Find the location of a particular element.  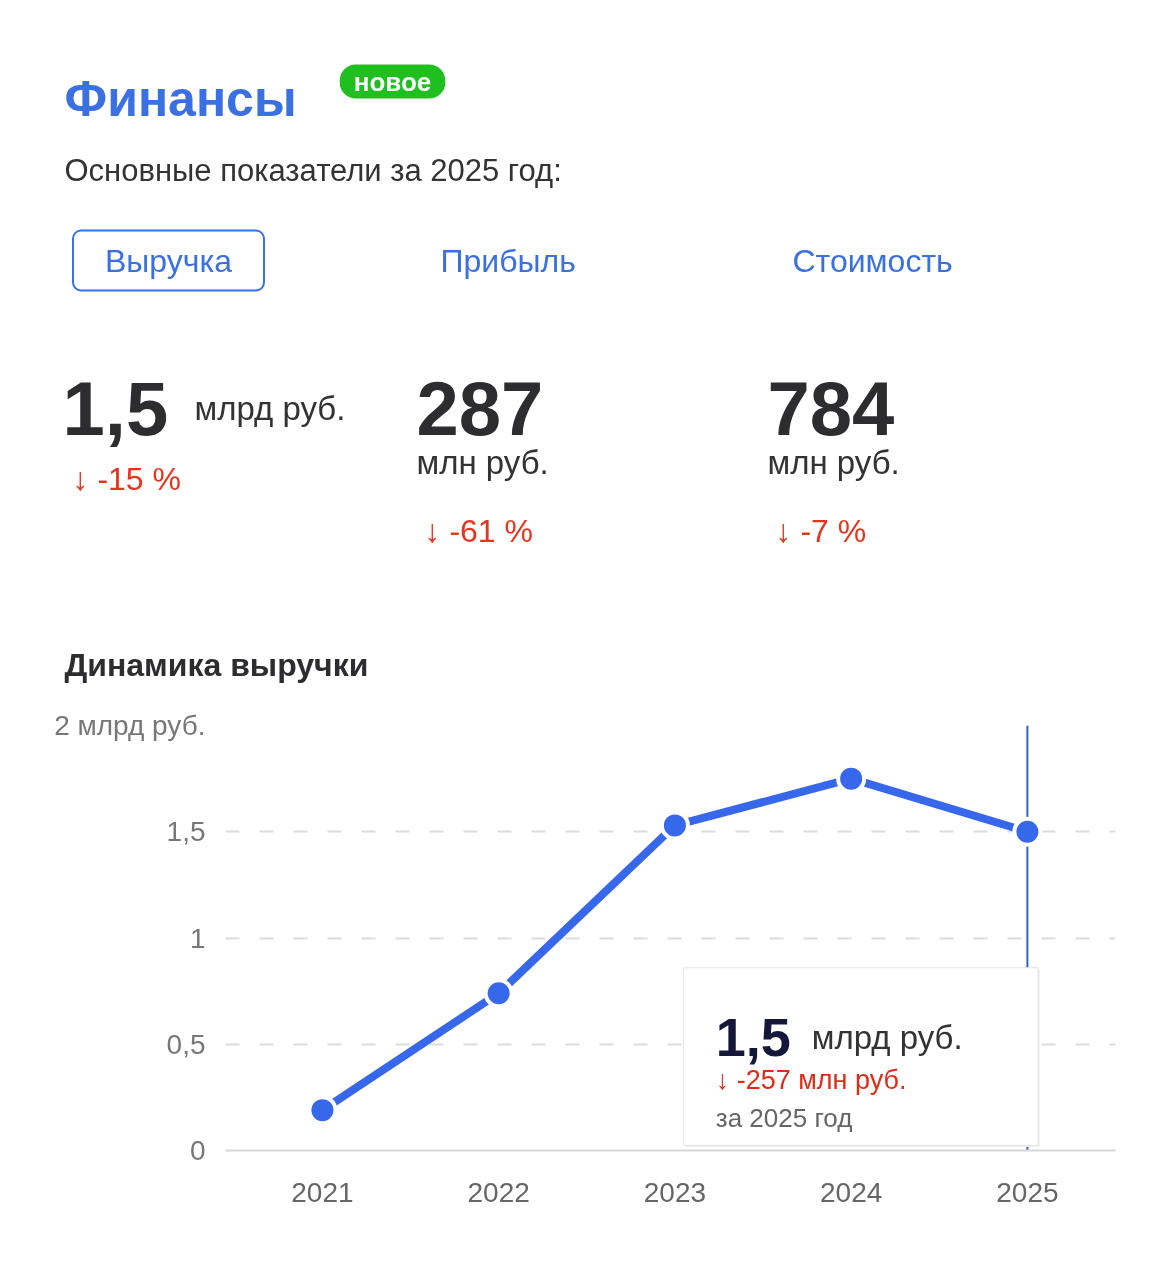

y-tick-label: 1 is located at coordinates (197, 938).